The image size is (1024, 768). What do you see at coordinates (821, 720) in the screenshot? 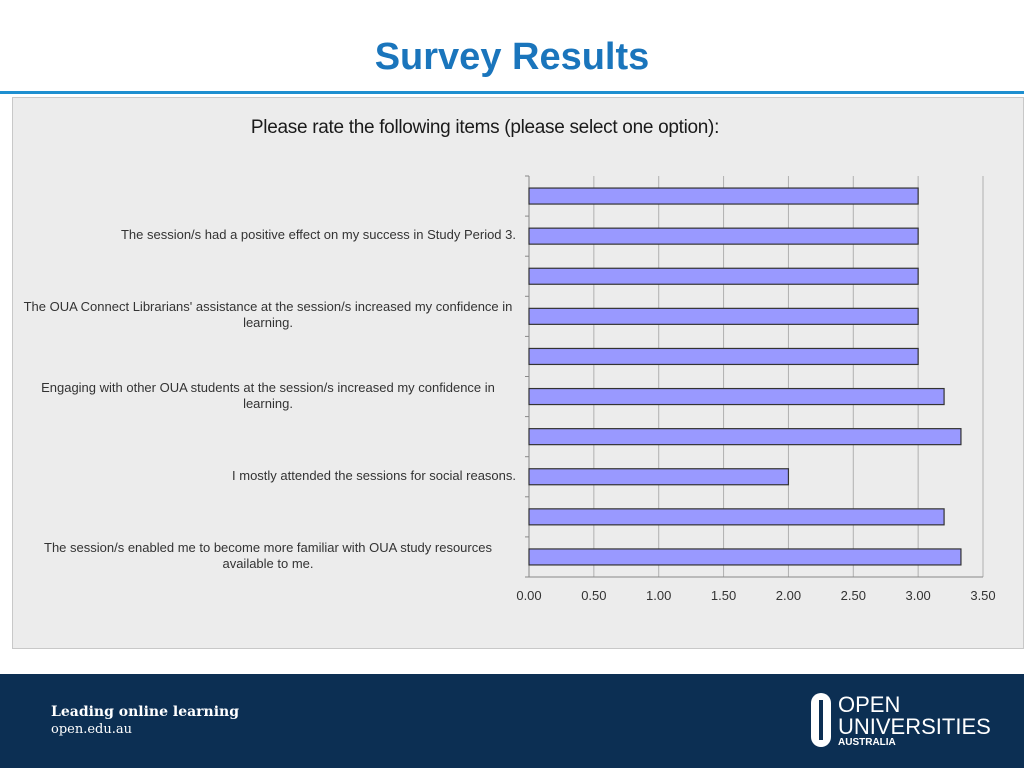
I see `logo-mark-icon` at bounding box center [821, 720].